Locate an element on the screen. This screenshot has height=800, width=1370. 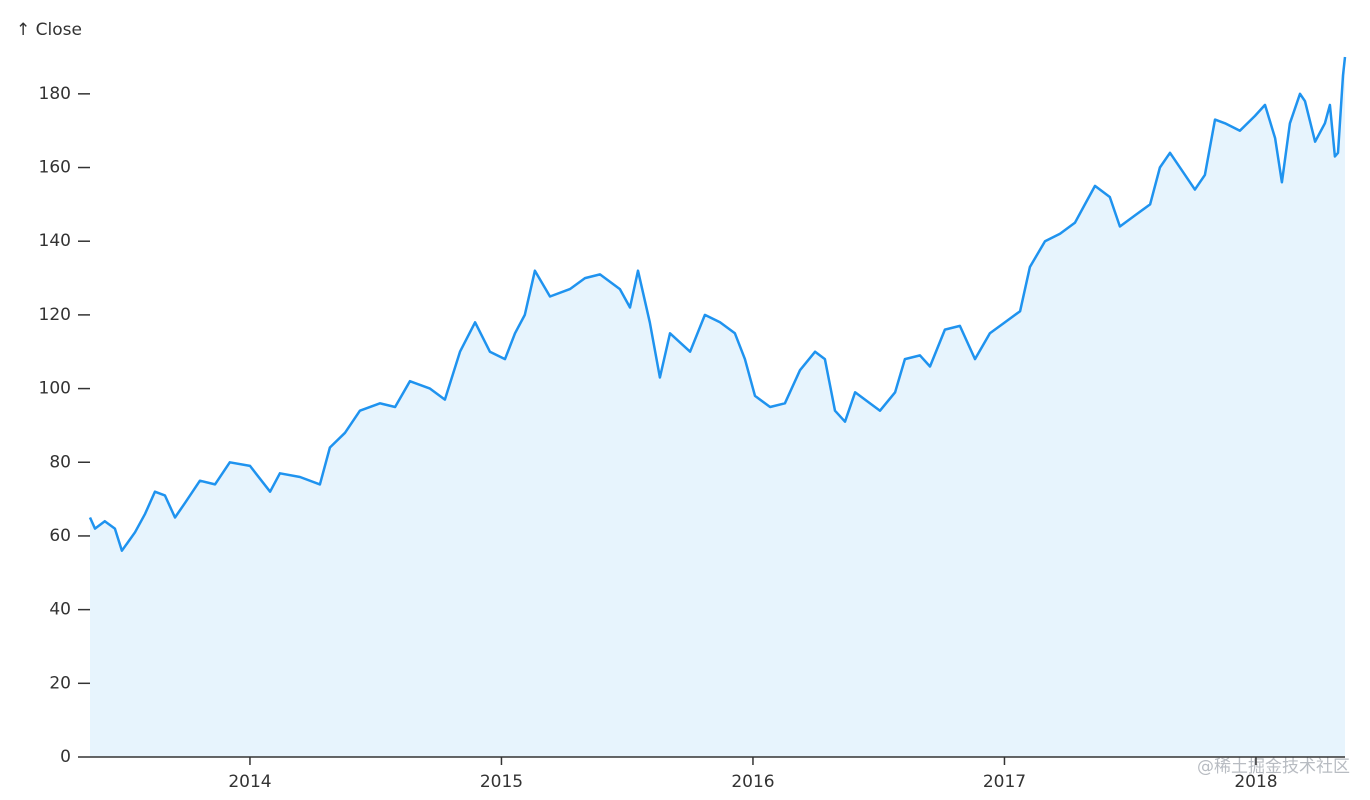
y-tick-label: 160 is located at coordinates (55, 168).